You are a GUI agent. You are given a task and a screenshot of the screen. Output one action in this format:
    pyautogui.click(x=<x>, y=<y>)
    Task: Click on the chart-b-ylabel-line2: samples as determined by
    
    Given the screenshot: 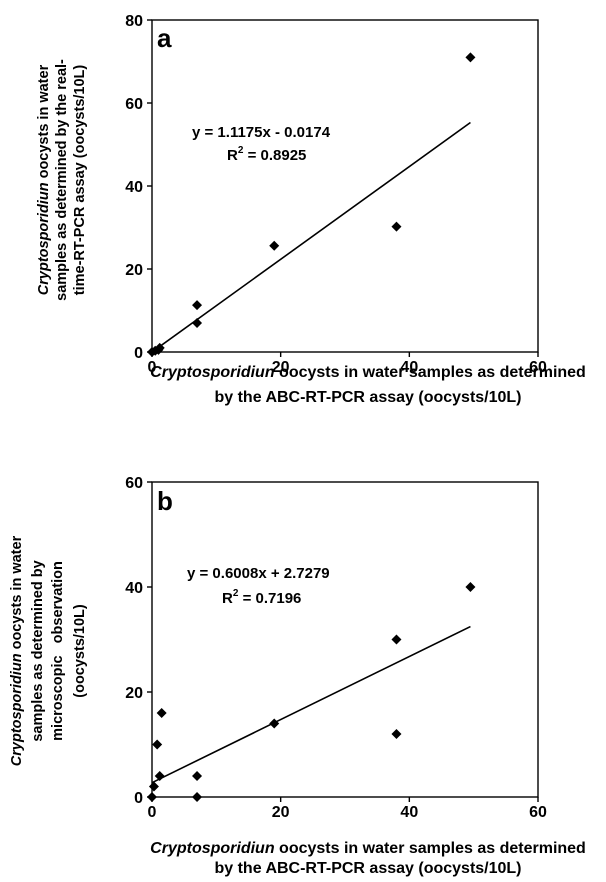 What is the action you would take?
    pyautogui.click(x=38, y=650)
    